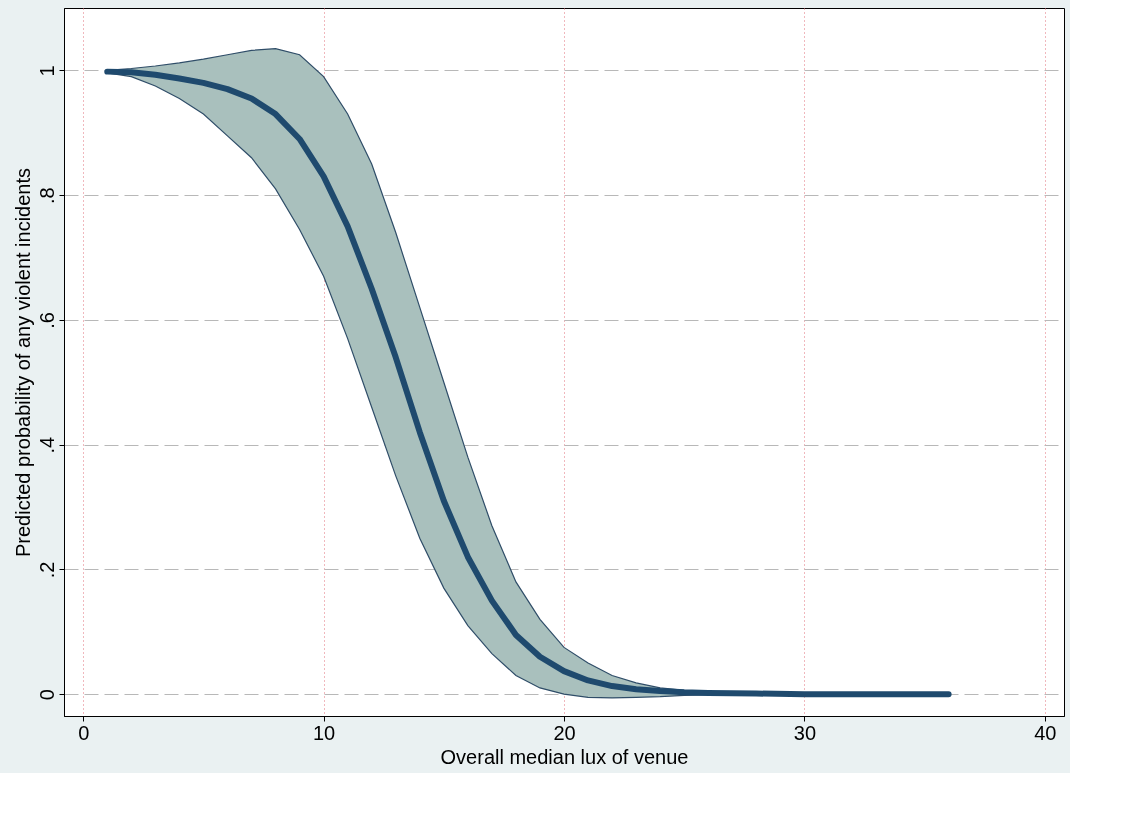 The width and height of the screenshot is (1132, 828). What do you see at coordinates (46, 195) in the screenshot?
I see `y-tick-label: .8` at bounding box center [46, 195].